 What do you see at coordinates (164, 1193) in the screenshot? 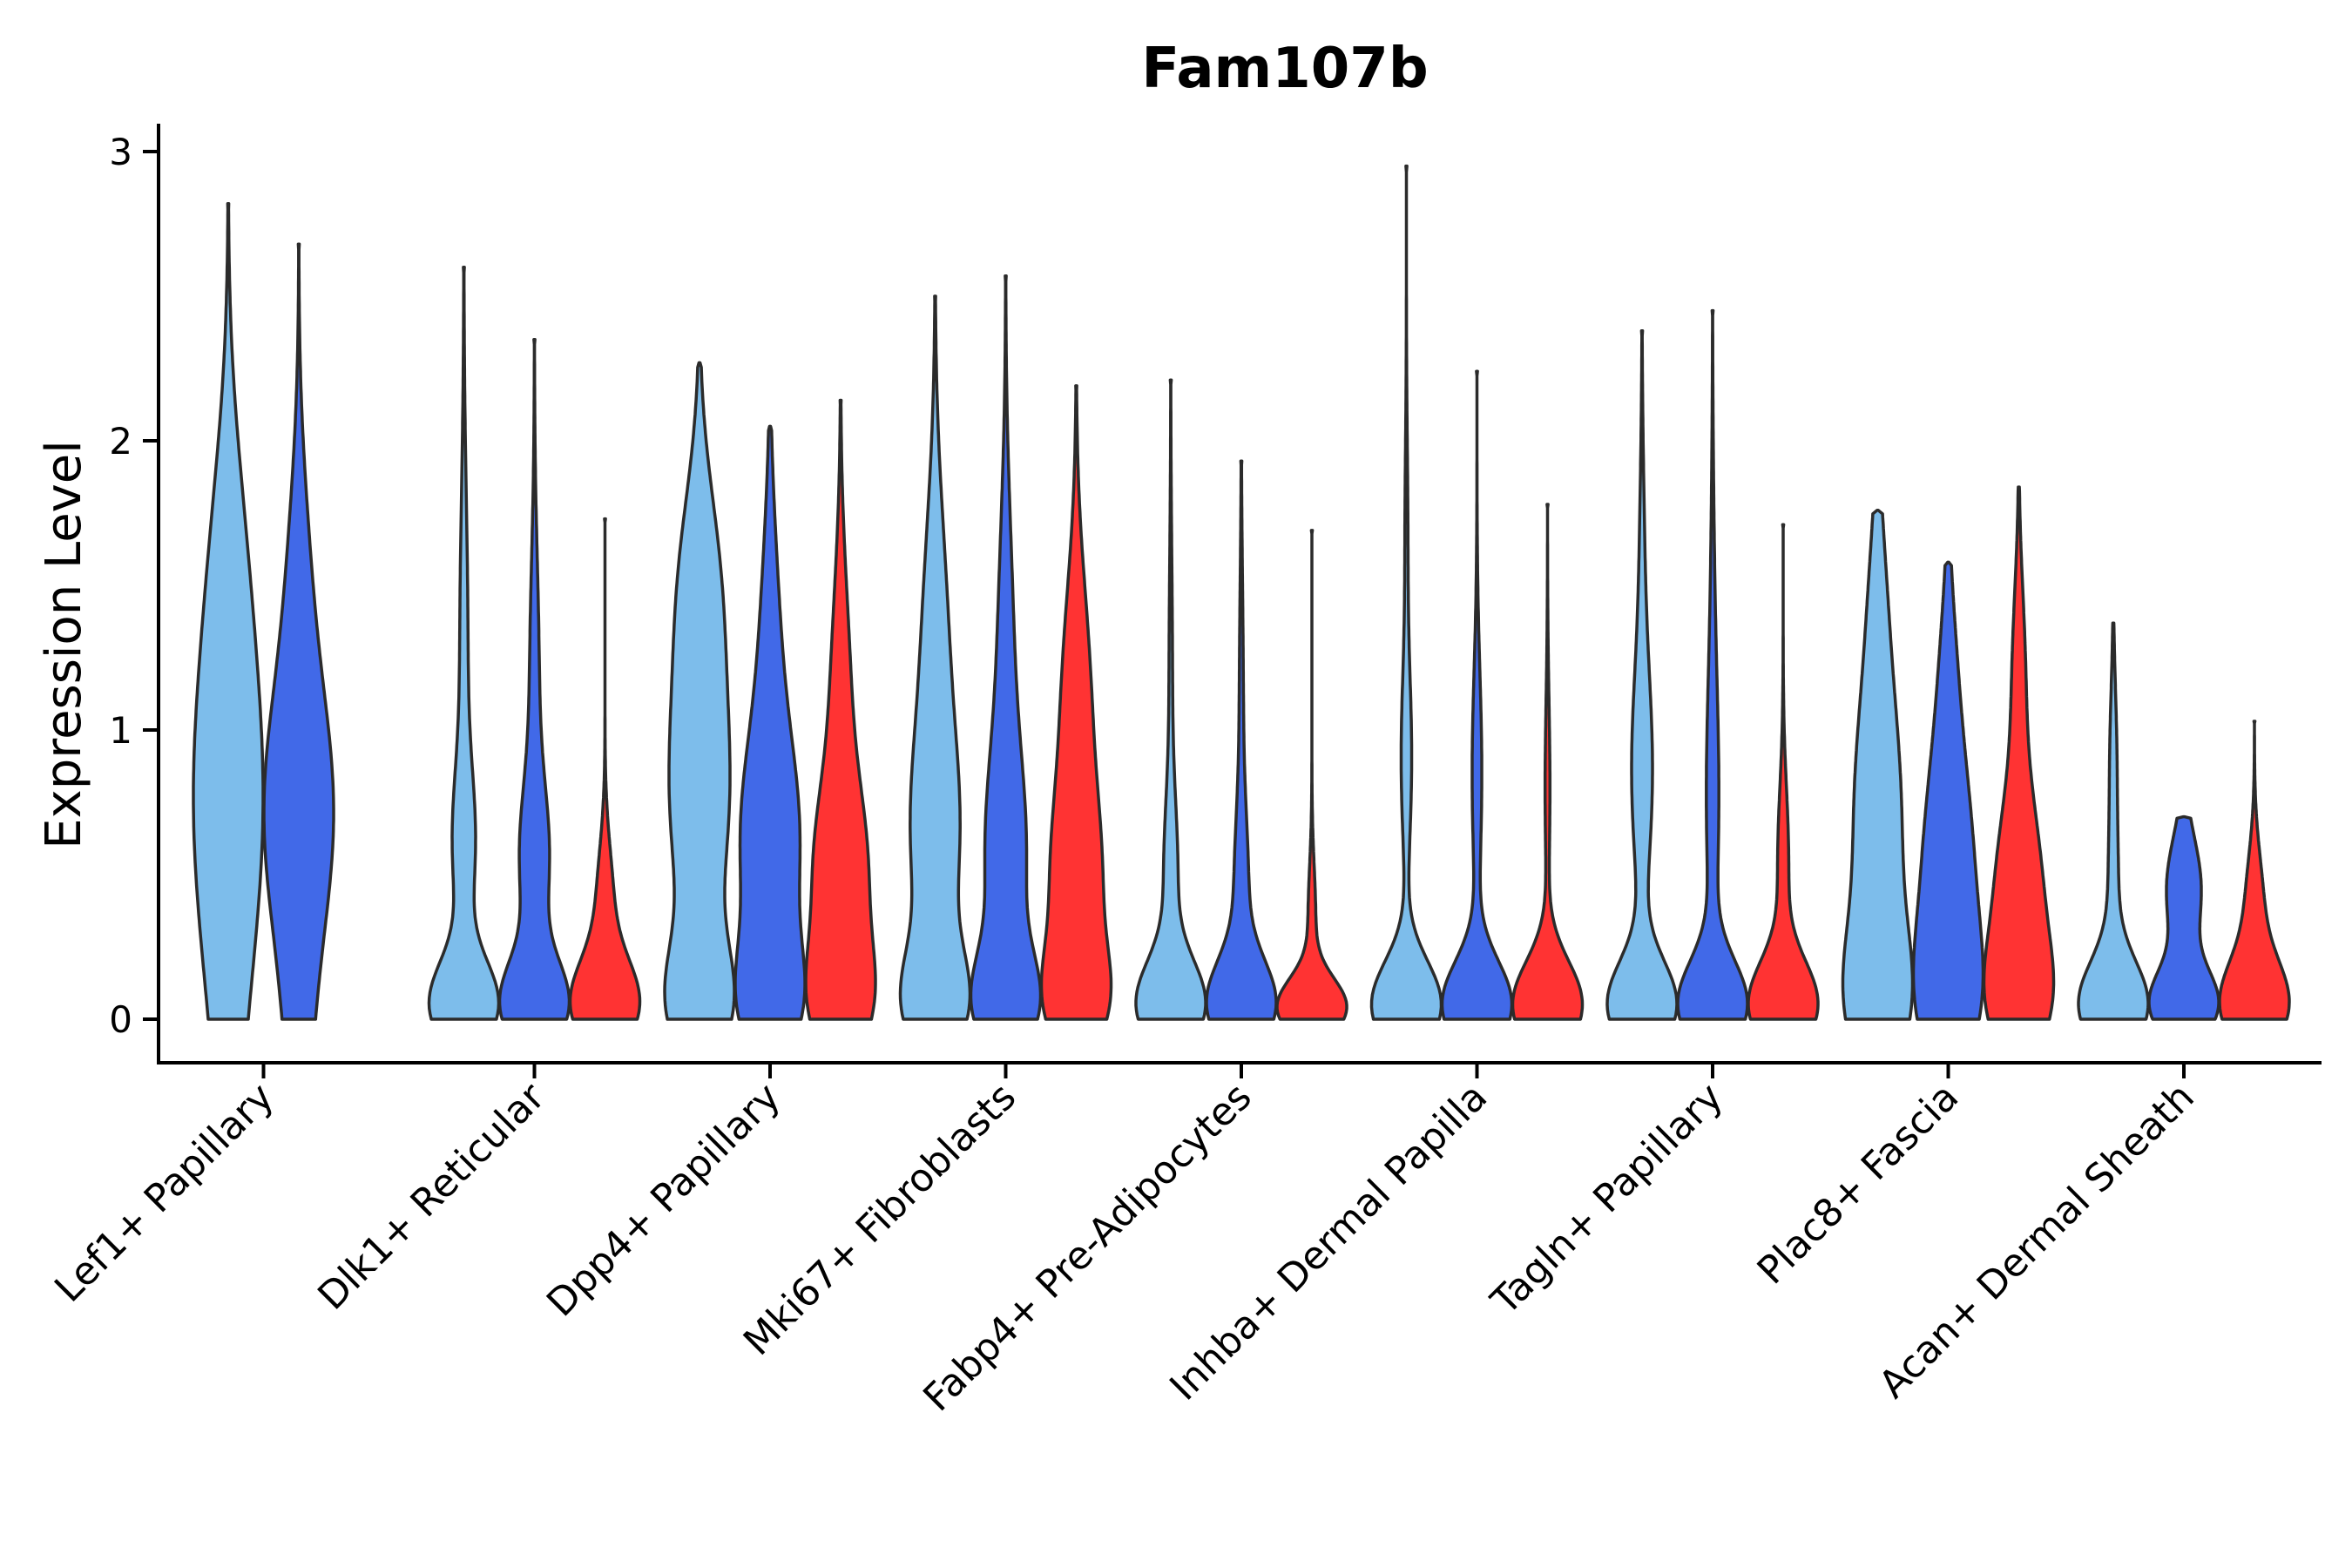
I see `x-tick-label: Lef1+ Papillary` at bounding box center [164, 1193].